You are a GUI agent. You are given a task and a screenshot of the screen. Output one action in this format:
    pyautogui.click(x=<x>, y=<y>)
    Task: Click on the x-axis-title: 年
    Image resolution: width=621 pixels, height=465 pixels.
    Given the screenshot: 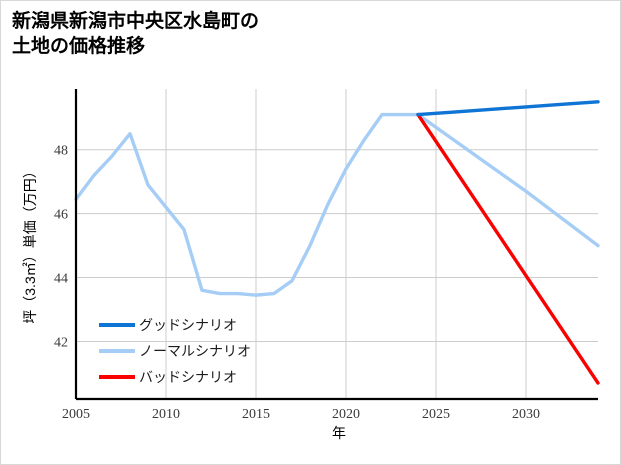 What is the action you would take?
    pyautogui.click(x=339, y=433)
    